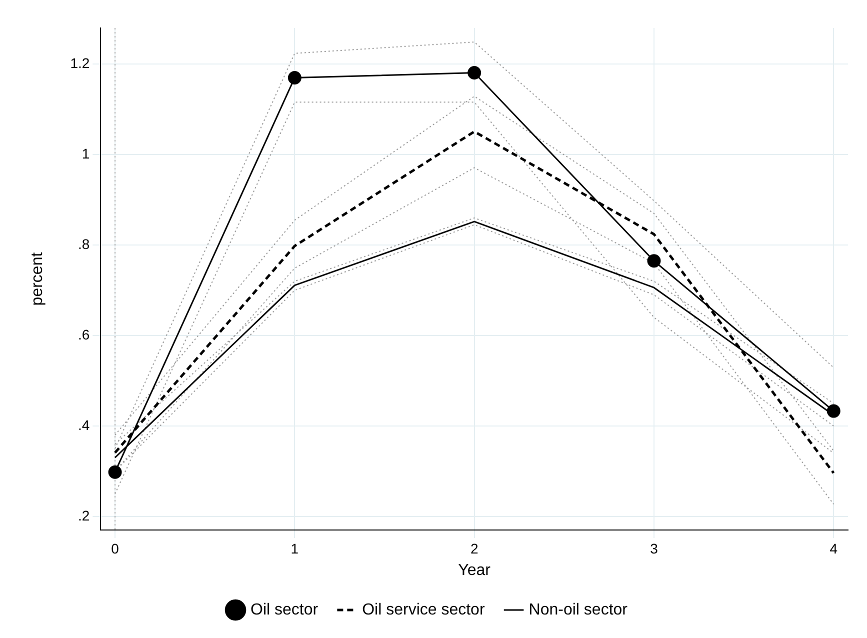  What do you see at coordinates (834, 548) in the screenshot?
I see `x-tick-label: 4` at bounding box center [834, 548].